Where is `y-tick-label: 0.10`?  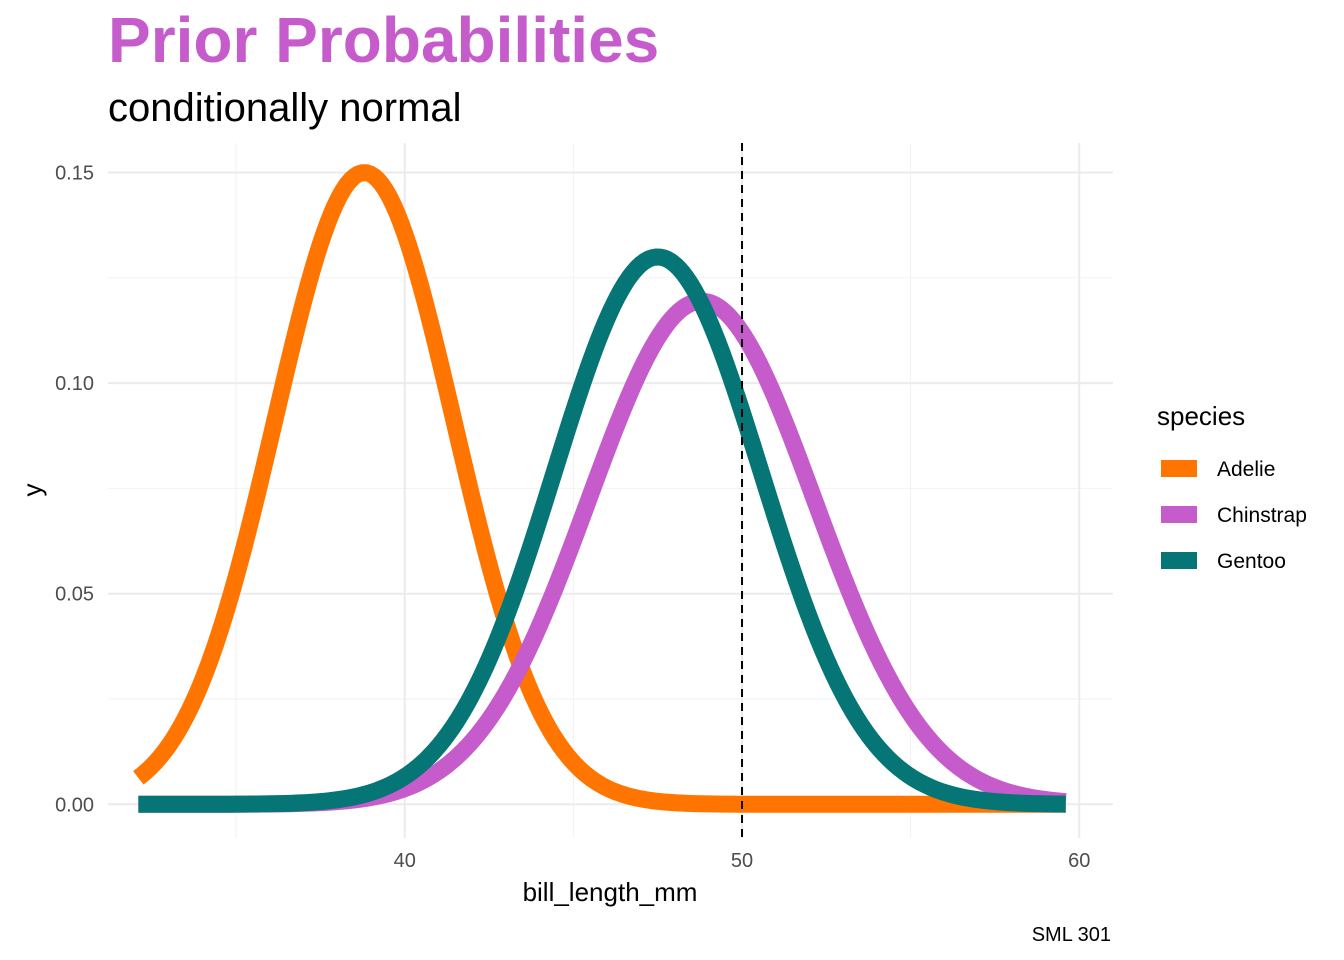
y-tick-label: 0.10 is located at coordinates (74, 384).